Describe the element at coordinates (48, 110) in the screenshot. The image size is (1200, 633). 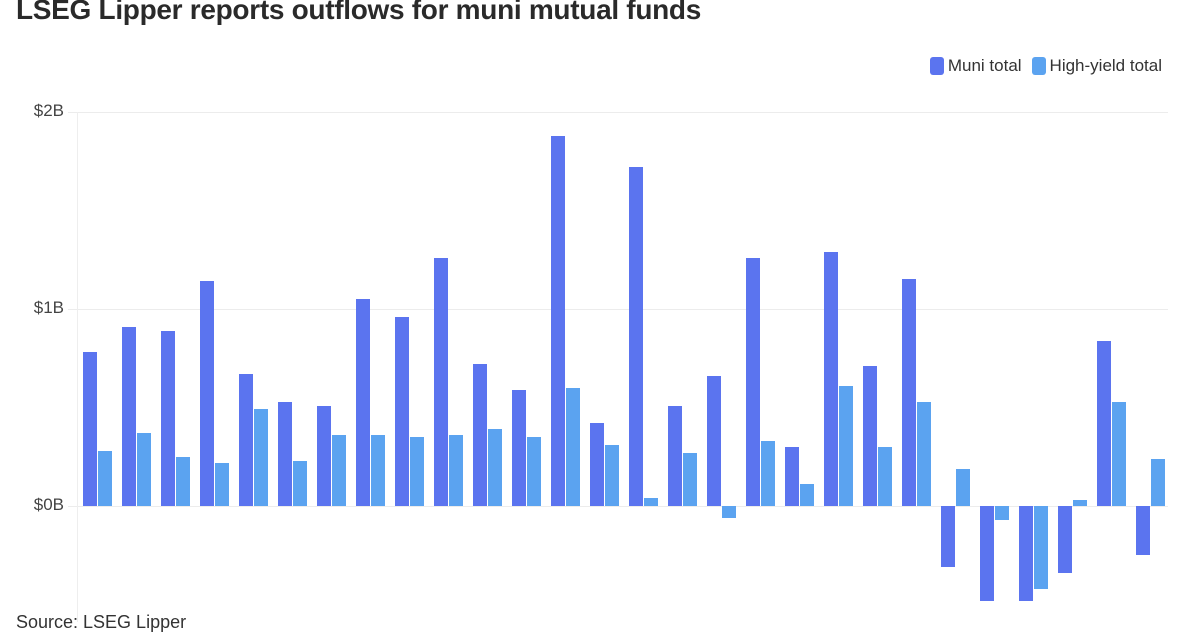
I see `y-tick-2b: $2B` at that location.